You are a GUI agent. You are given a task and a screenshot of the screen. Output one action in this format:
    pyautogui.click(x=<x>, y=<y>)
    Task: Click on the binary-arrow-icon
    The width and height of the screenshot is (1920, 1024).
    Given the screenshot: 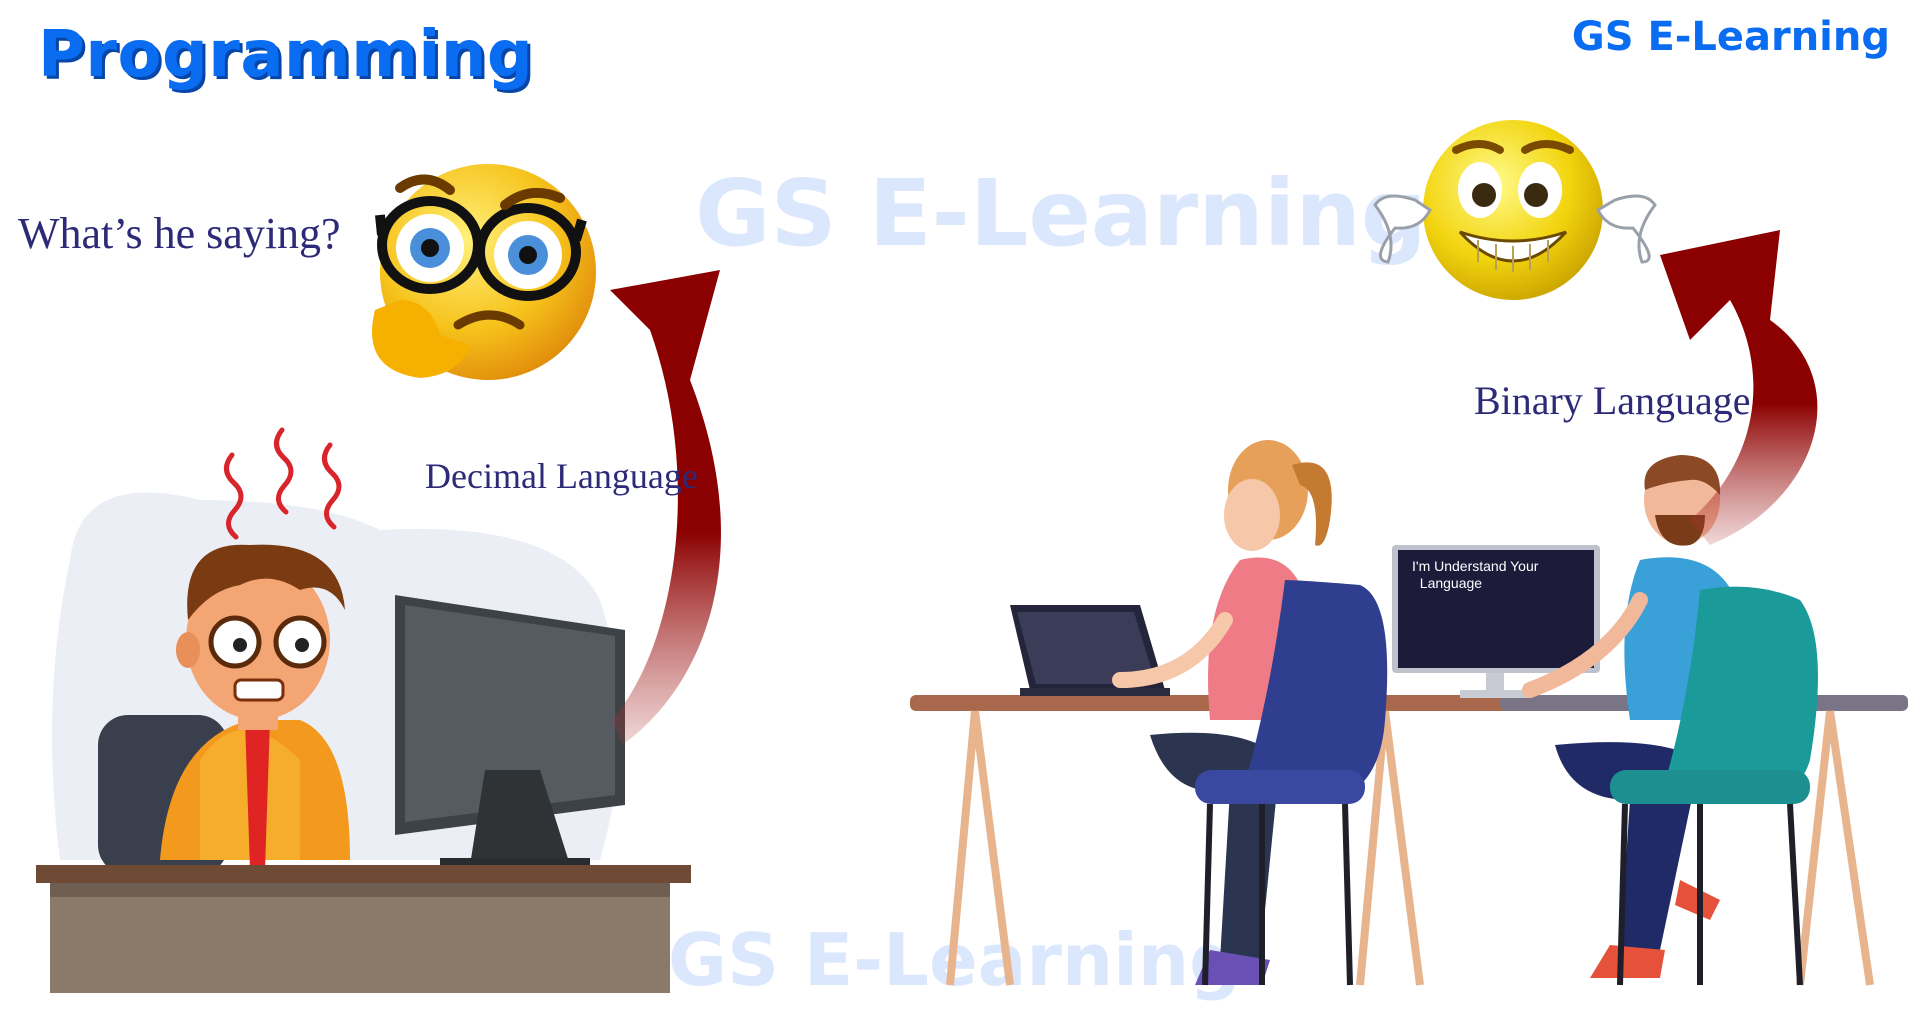 What is the action you would take?
    pyautogui.click(x=1739, y=387)
    